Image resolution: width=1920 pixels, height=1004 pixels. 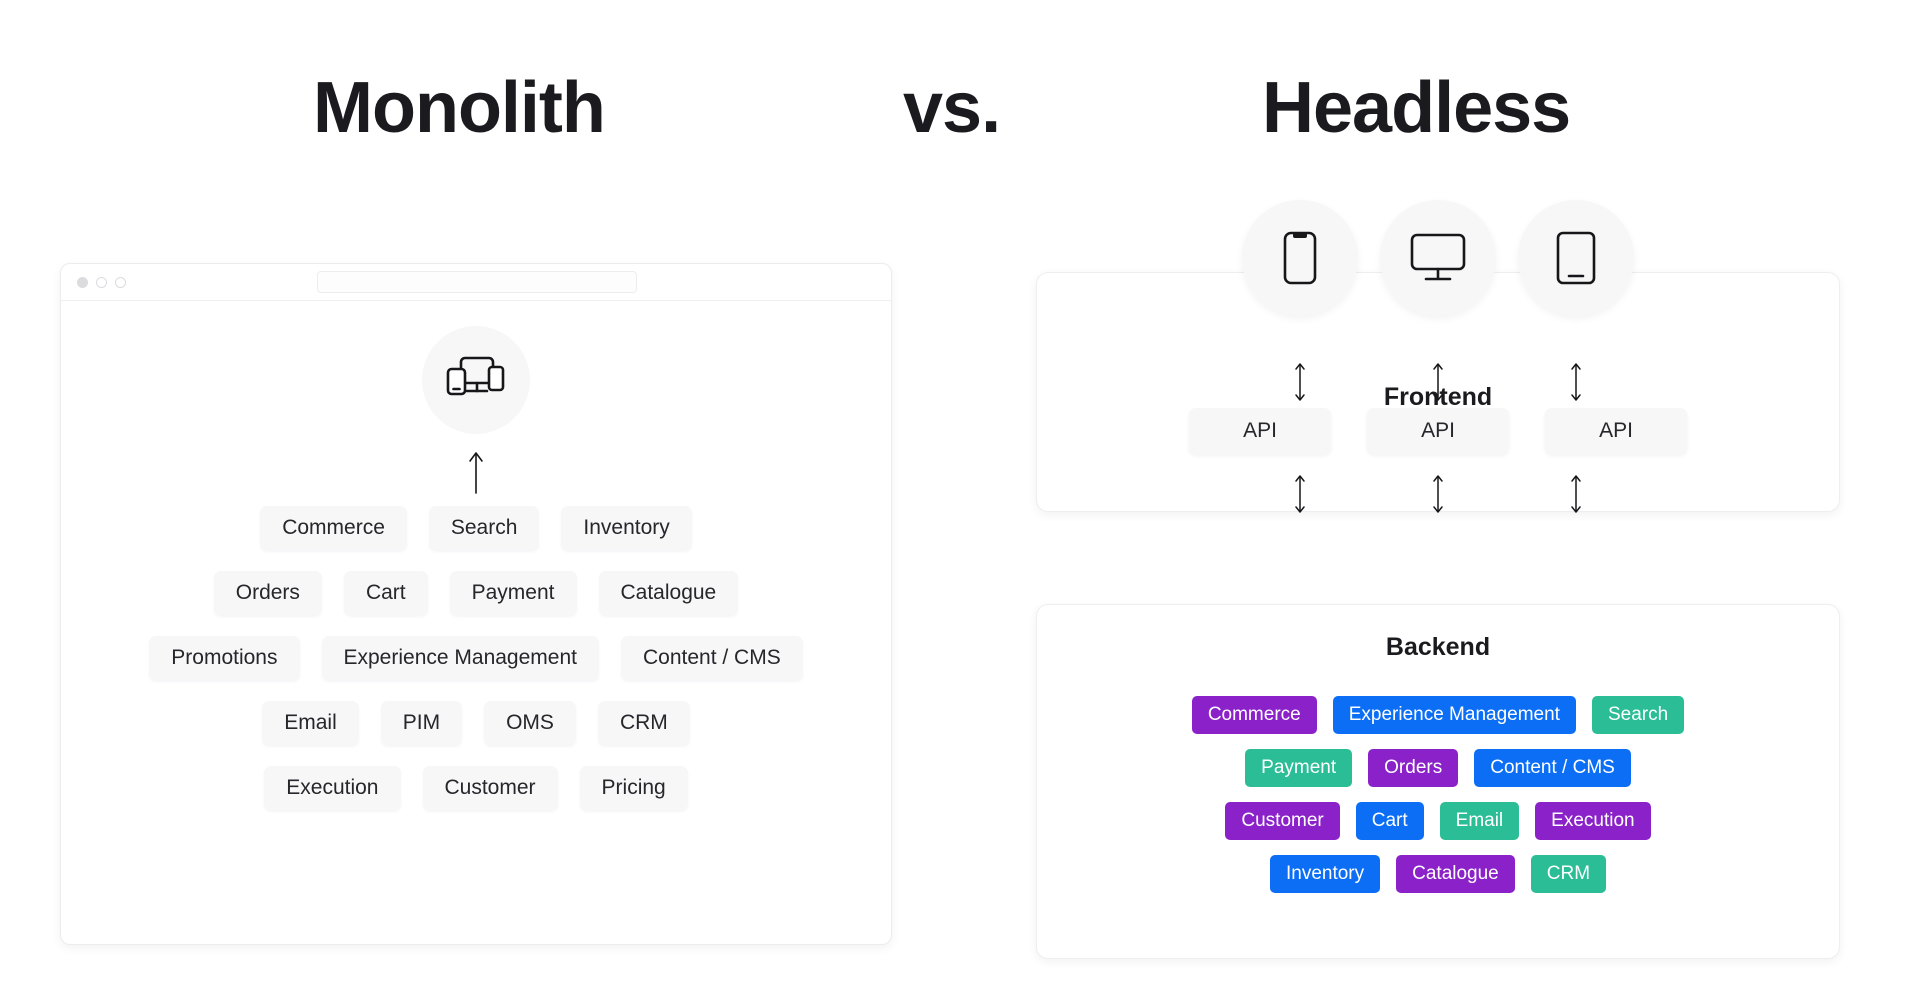 I want to click on url-input, so click(x=477, y=282).